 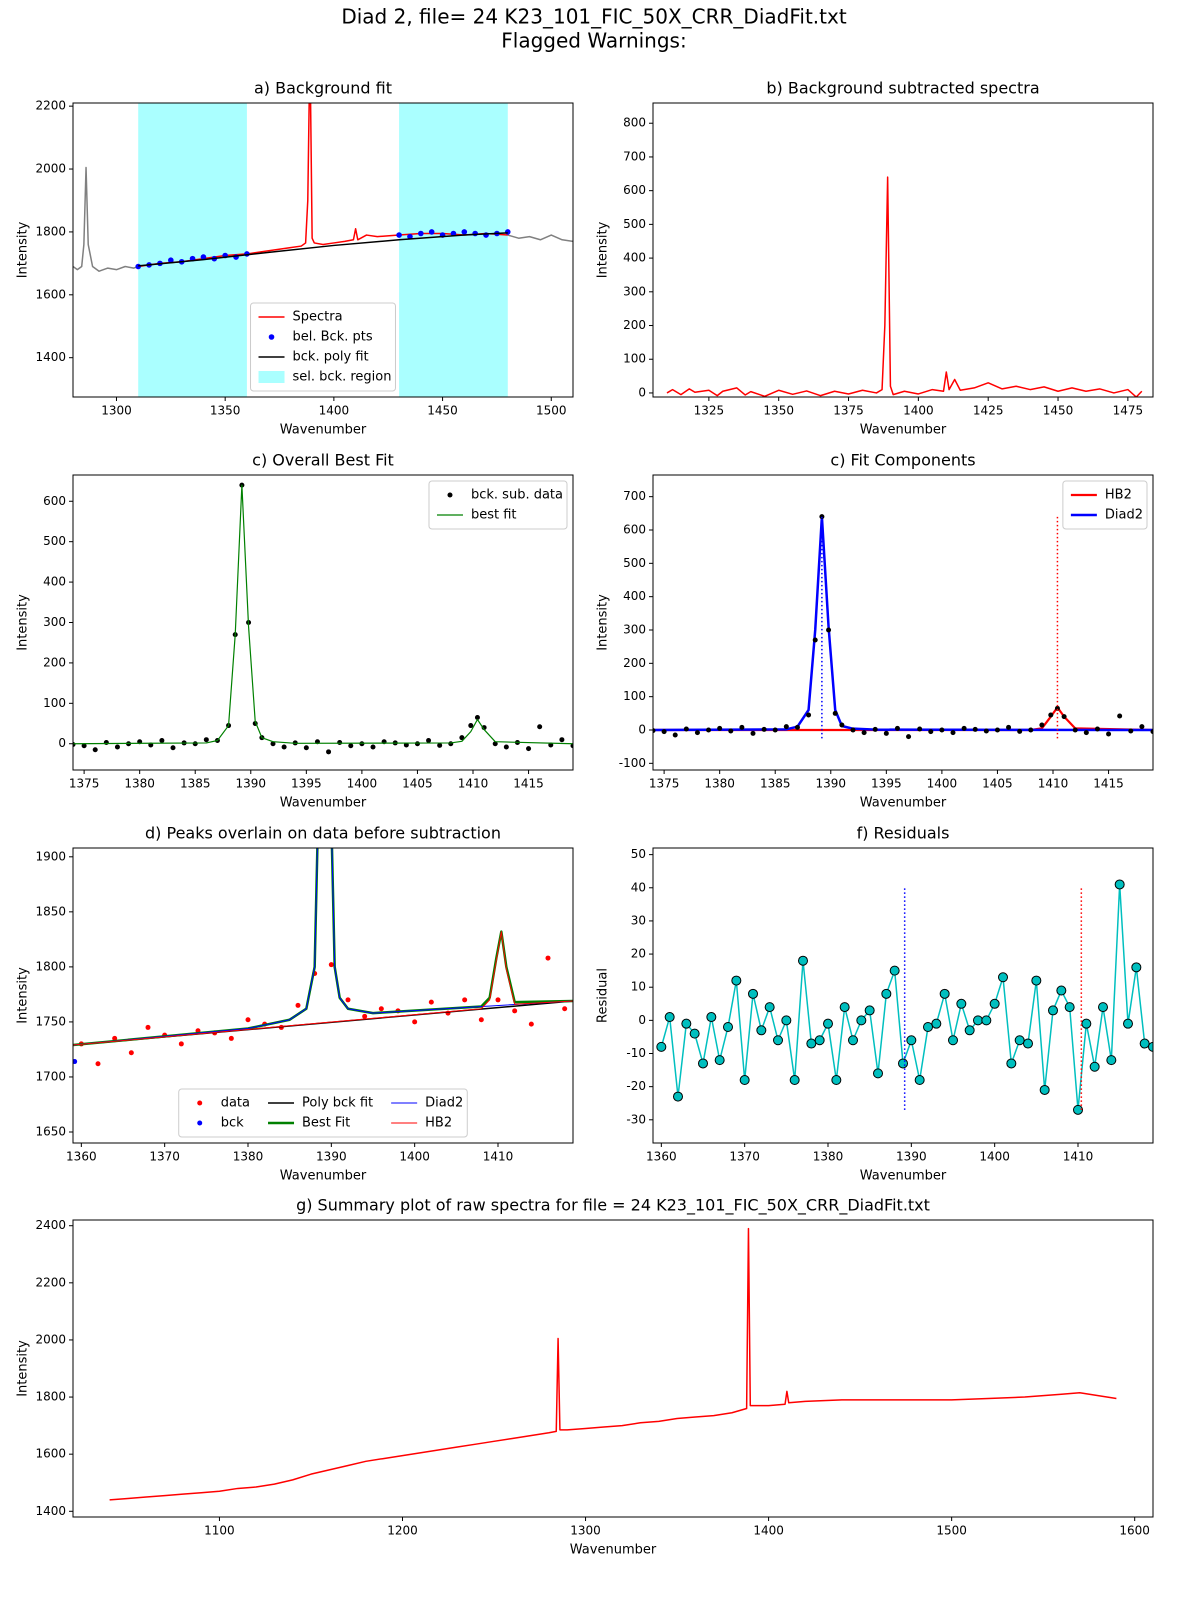 What do you see at coordinates (331, 357) in the screenshot?
I see `legend-label: bck. poly fit` at bounding box center [331, 357].